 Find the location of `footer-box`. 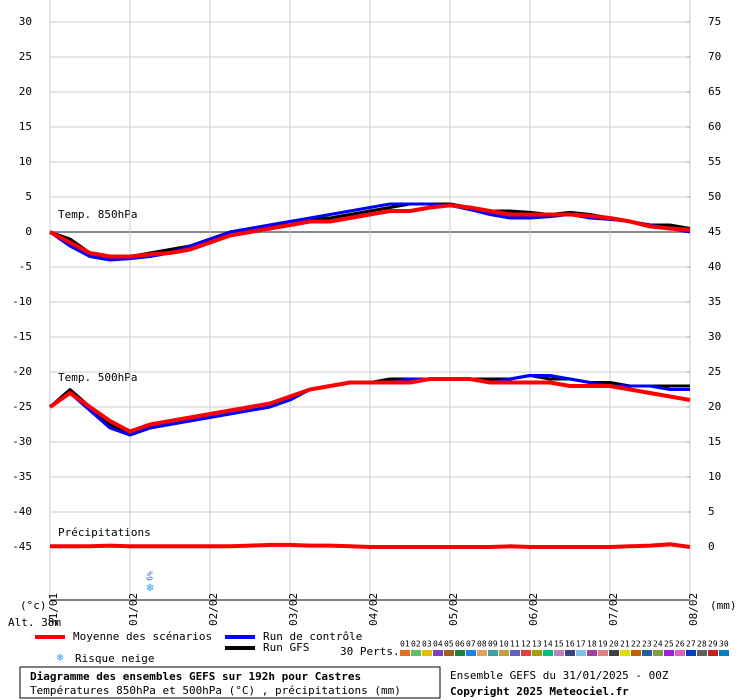

footer-box is located at coordinates (230, 682).